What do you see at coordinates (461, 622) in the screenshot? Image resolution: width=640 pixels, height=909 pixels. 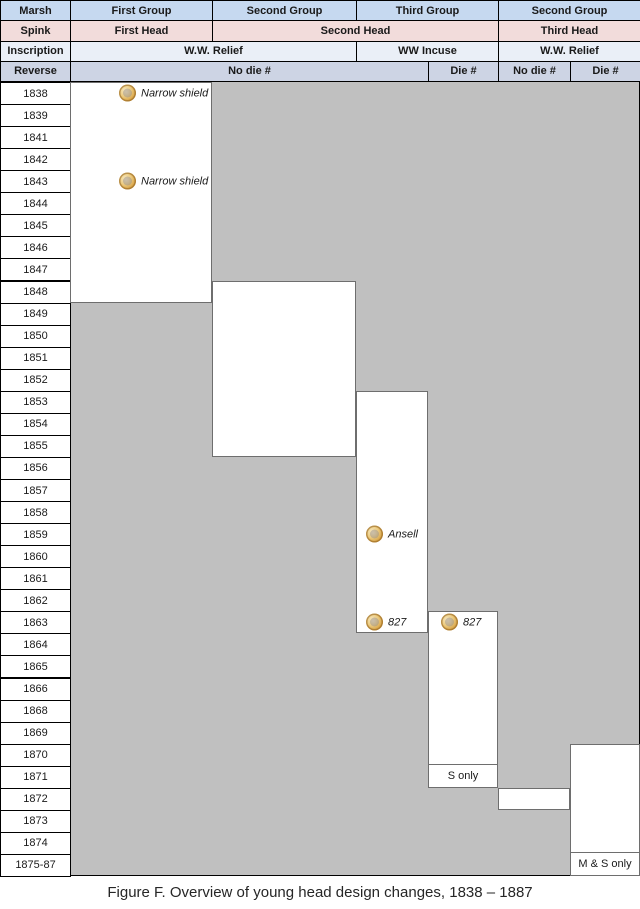 I see `annotation-1863-4: 827` at bounding box center [461, 622].